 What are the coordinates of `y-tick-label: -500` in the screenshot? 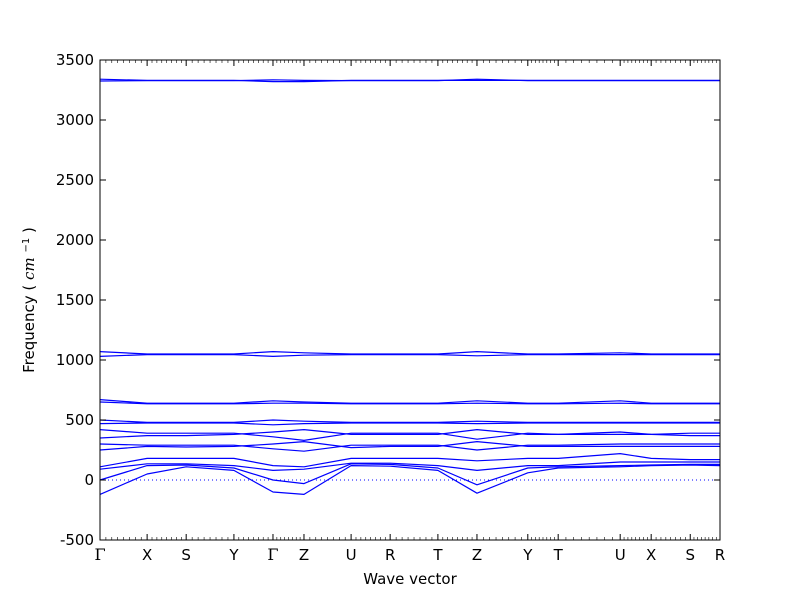 It's located at (77, 540).